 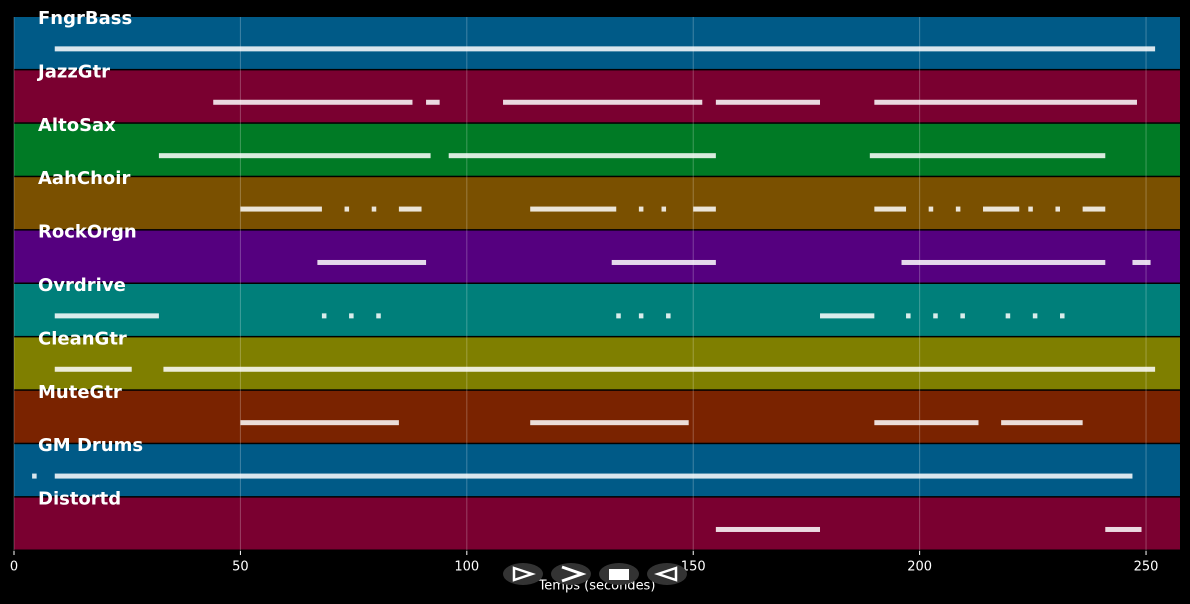 I want to click on x-tick-label: 200, so click(x=919, y=567).